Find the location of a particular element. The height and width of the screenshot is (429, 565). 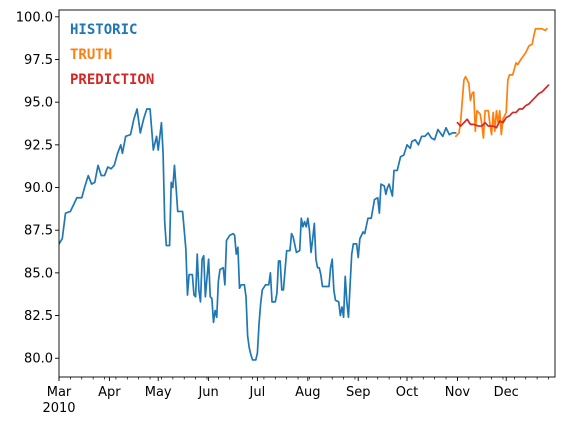

legend-entry-prediction: PREDICTION is located at coordinates (112, 80).